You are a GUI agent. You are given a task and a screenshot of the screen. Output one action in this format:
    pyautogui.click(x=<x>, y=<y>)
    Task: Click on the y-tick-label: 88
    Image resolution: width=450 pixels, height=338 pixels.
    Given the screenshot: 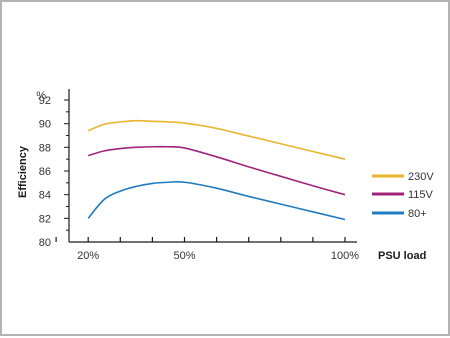 What is the action you would take?
    pyautogui.click(x=45, y=148)
    